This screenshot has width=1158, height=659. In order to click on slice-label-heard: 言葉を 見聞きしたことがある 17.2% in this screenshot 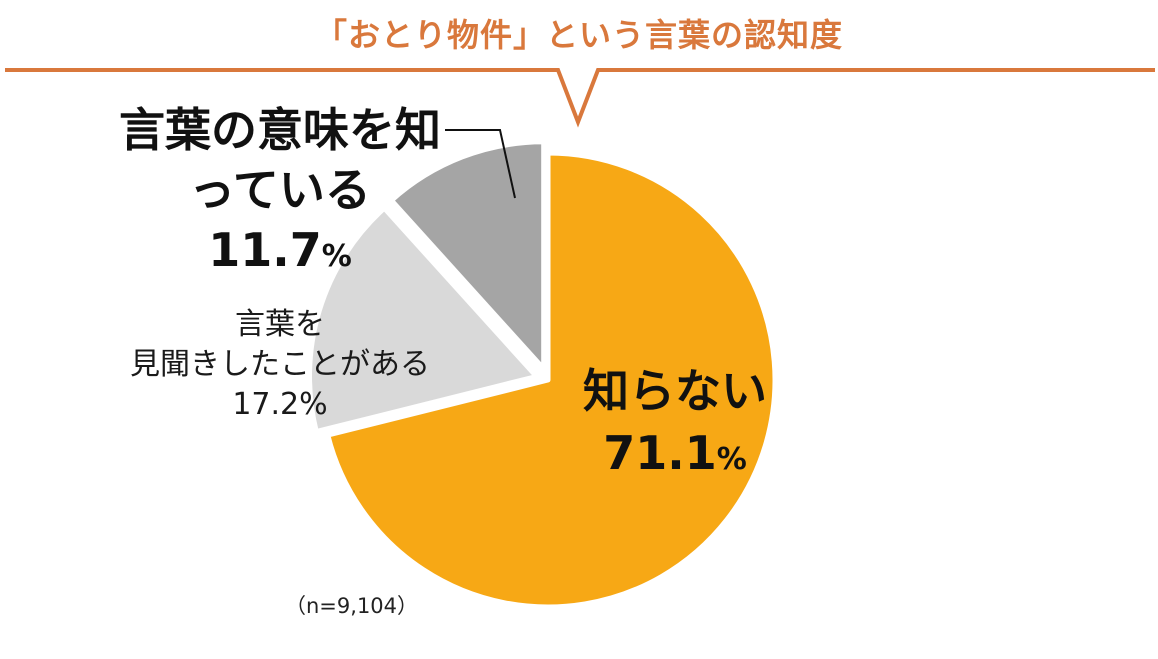, I will do `click(280, 365)`.